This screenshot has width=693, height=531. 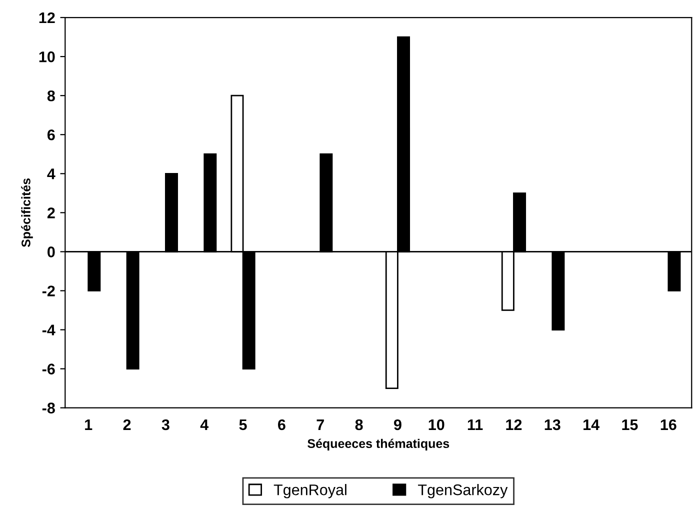 I want to click on x-tick-label: 2, so click(x=127, y=424).